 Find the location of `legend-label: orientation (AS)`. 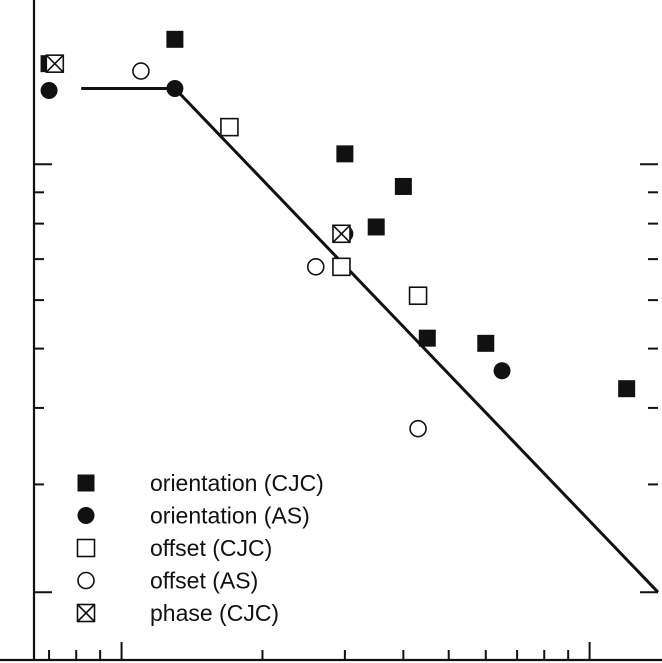

legend-label: orientation (AS) is located at coordinates (230, 516).